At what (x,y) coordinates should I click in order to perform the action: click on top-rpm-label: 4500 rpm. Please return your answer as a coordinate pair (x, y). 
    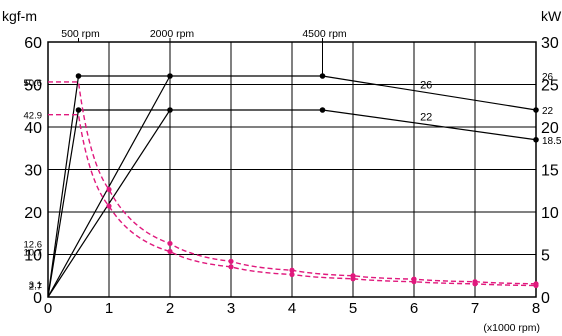
    Looking at the image, I should click on (324, 34).